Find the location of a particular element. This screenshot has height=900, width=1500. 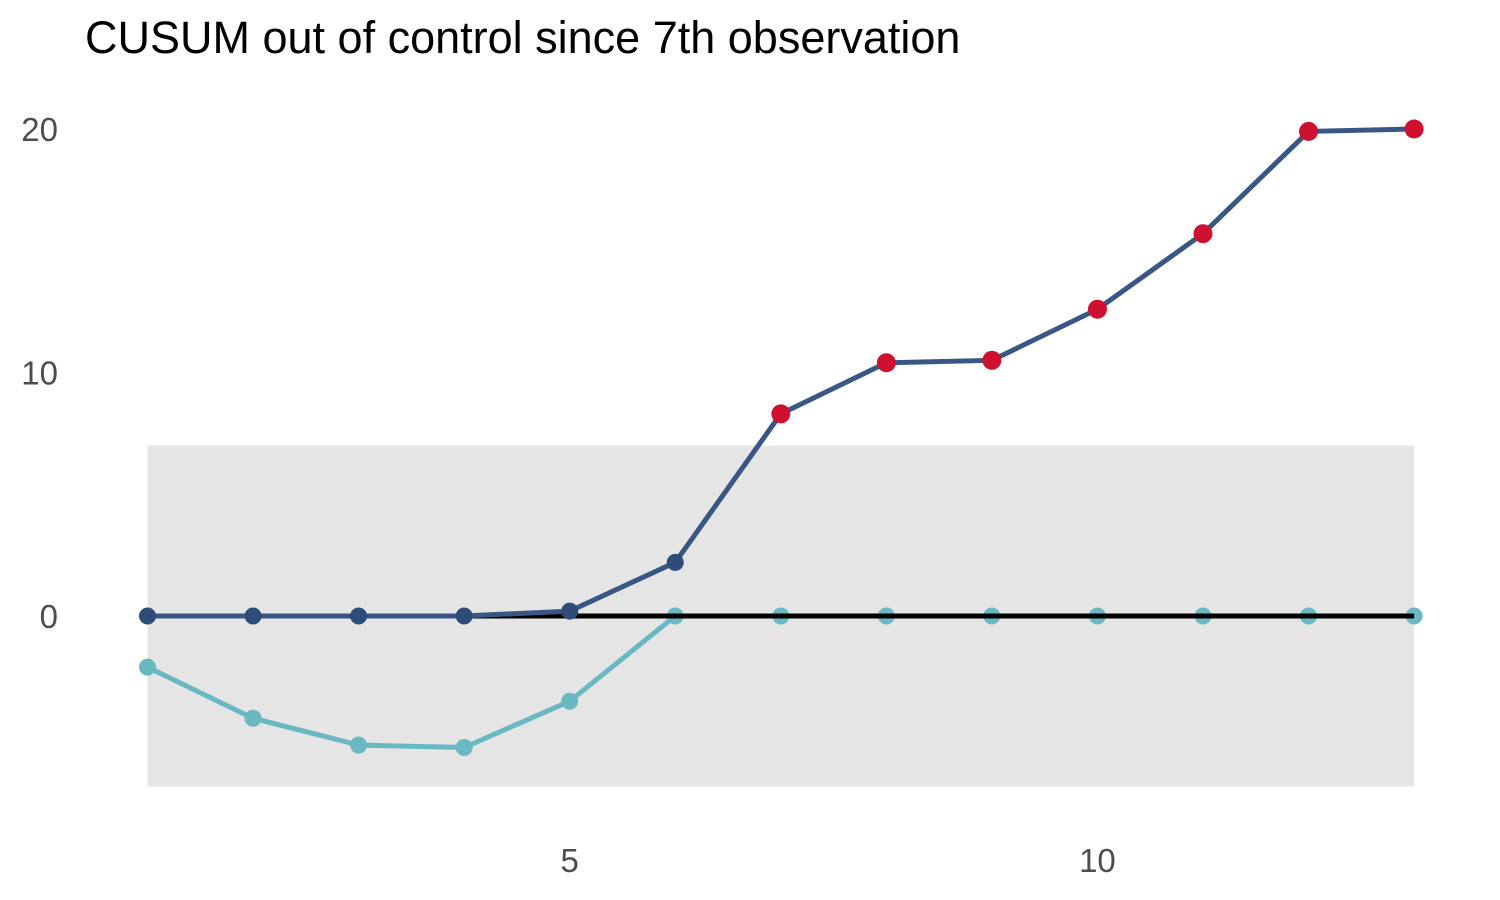

x-axis-tick-label: 10 is located at coordinates (1097, 860).